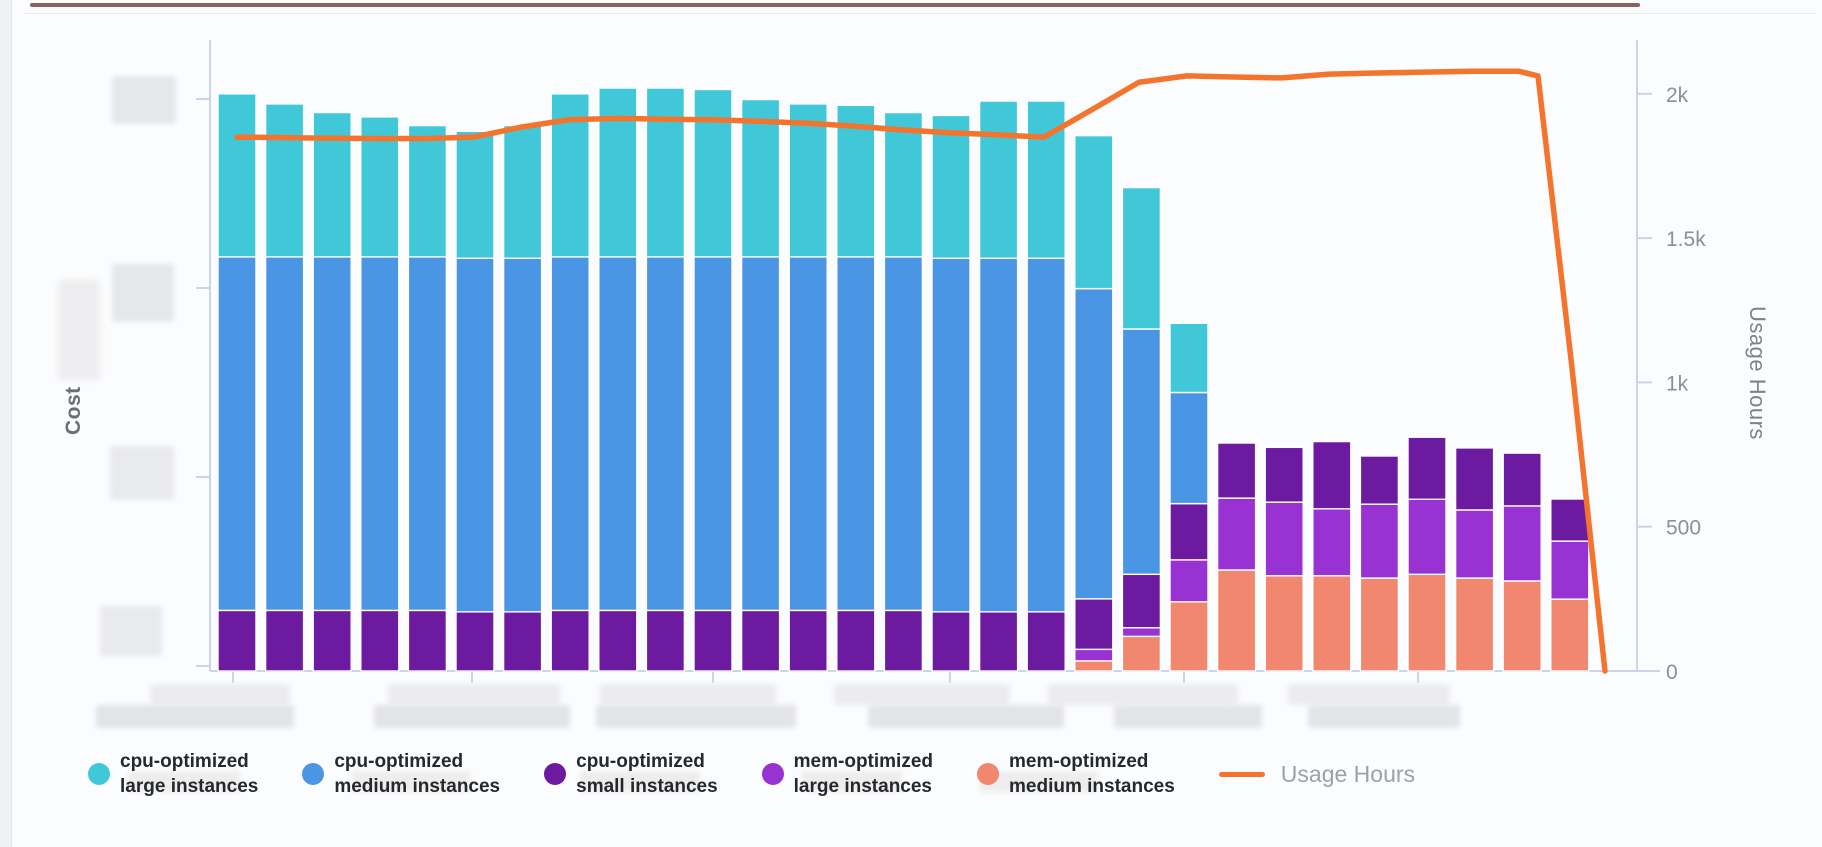 The height and width of the screenshot is (847, 1822). What do you see at coordinates (847, 774) in the screenshot?
I see `legend-item-mem-optimized-large: mem-optimized large instances` at bounding box center [847, 774].